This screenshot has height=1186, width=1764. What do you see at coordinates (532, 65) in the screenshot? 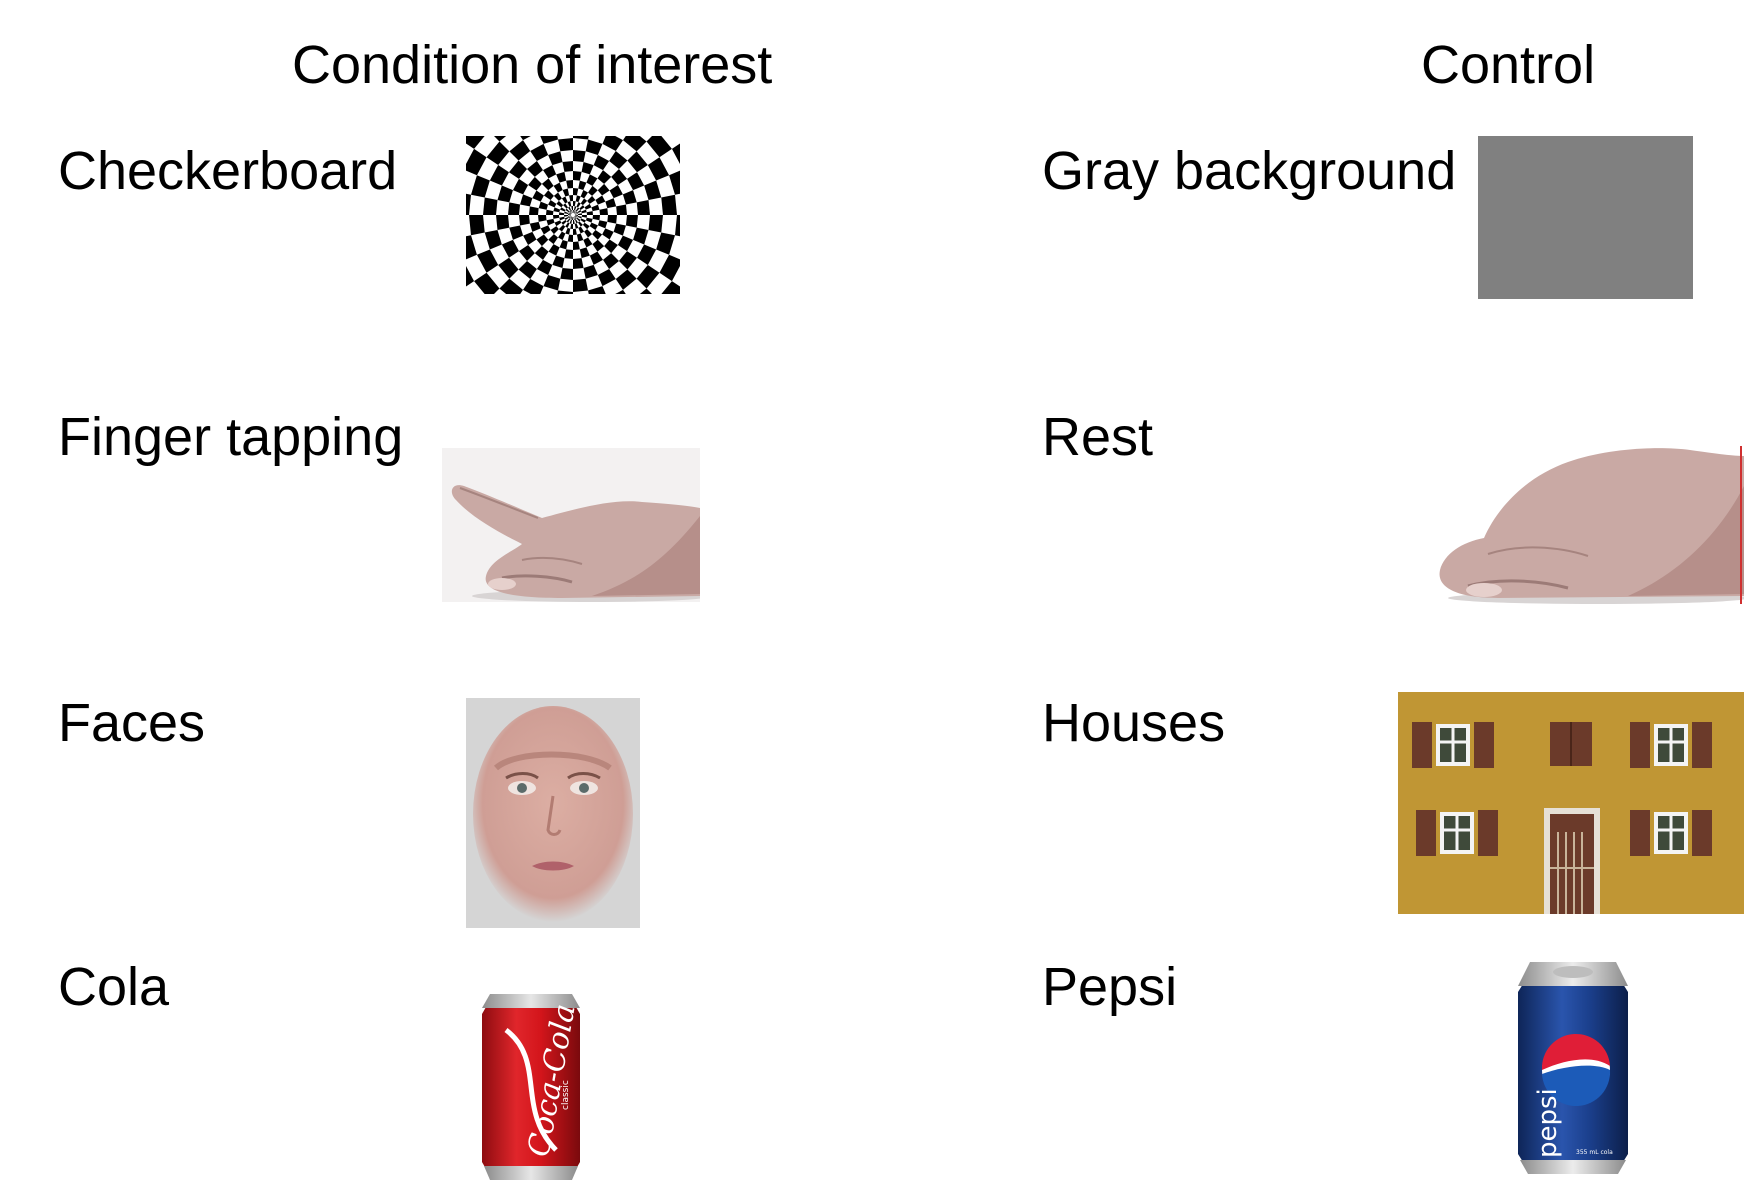
I see `heading-condition-of-interest: Condition of interest` at bounding box center [532, 65].